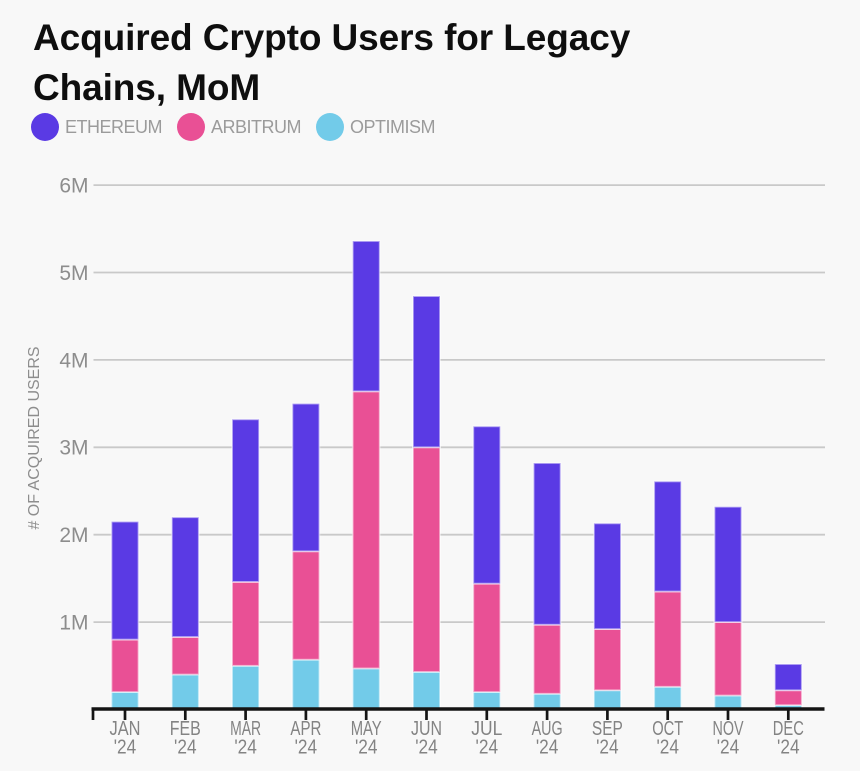 The height and width of the screenshot is (771, 860). Describe the element at coordinates (668, 698) in the screenshot. I see `bar-segment-optimism-oct` at that location.